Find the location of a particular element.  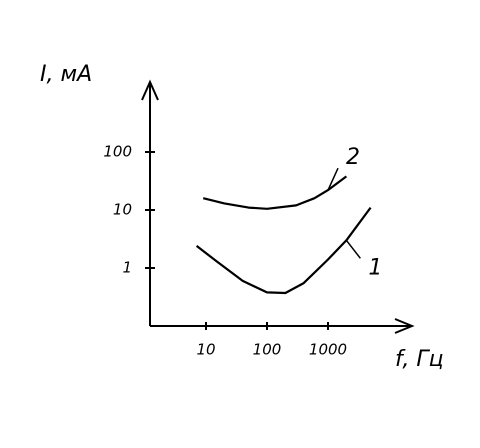

series-label: 2 is located at coordinates (353, 157).